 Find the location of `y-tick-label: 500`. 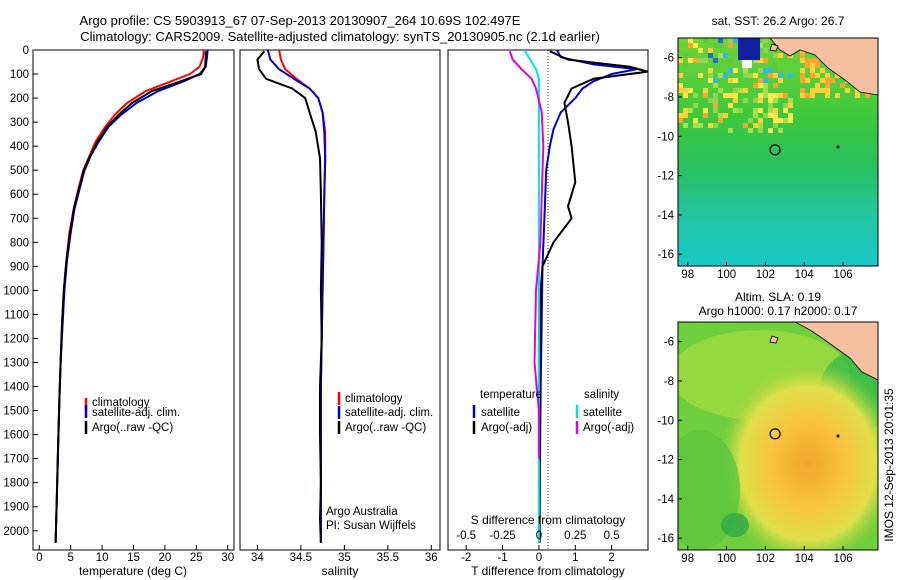

y-tick-label: 500 is located at coordinates (19, 171).